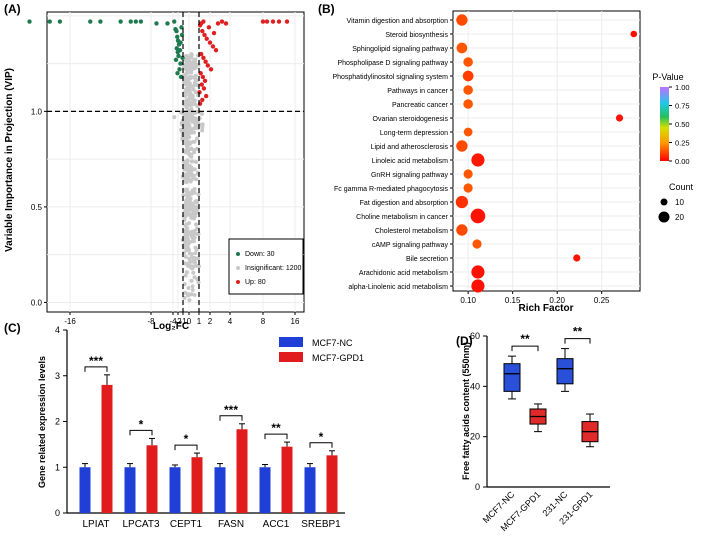  What do you see at coordinates (667, 77) in the screenshot?
I see `colorbar-title: P-Value` at bounding box center [667, 77].